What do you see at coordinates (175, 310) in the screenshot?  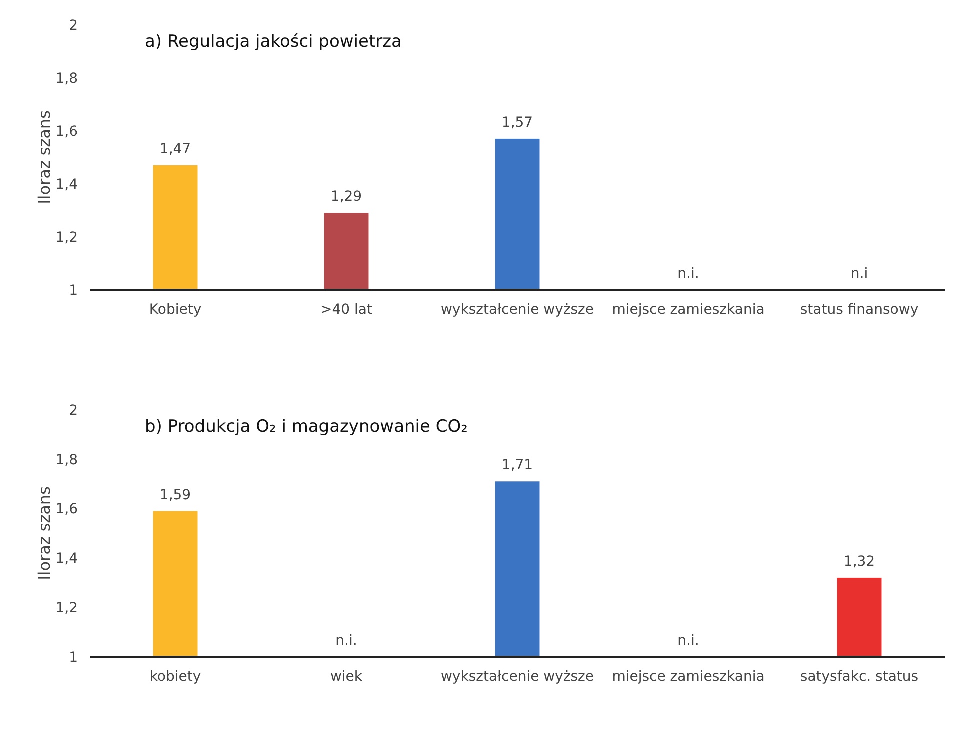 I see `x-tick-label: Kobiety` at bounding box center [175, 310].